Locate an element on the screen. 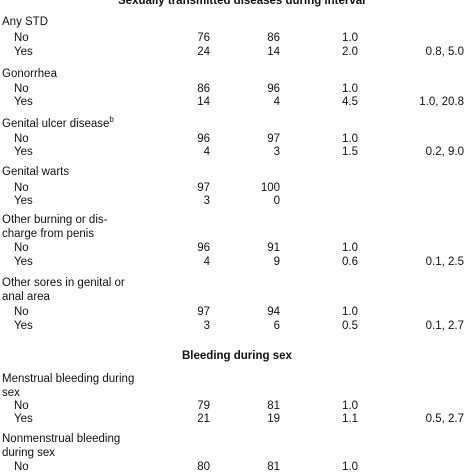 The image size is (474, 474). row-label-nonmenstrual-bleeding-cont: during sex is located at coordinates (29, 453).